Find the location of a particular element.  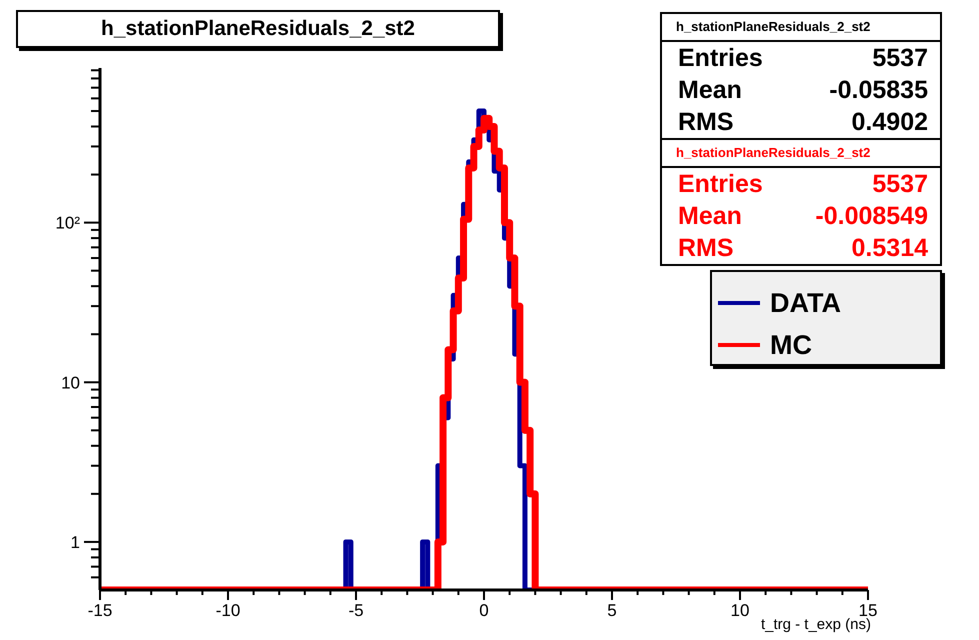

annotation: 0.5314 is located at coordinates (890, 248).